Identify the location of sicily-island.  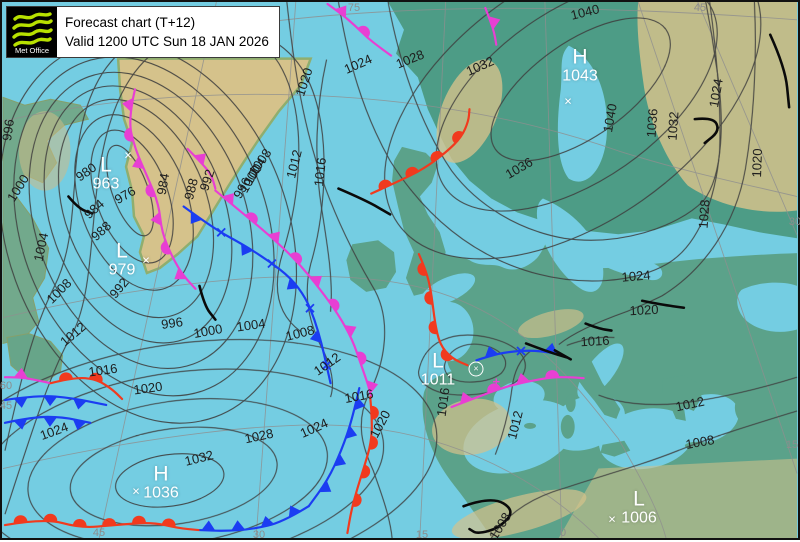
(615, 448).